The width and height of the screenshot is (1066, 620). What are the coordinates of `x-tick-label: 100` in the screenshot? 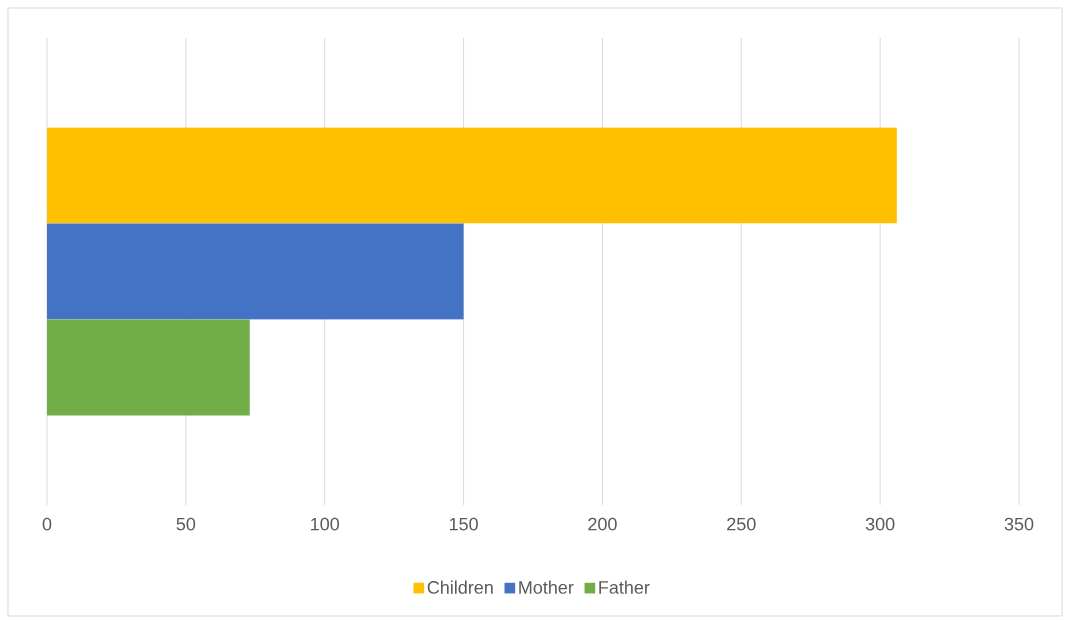 It's located at (325, 524).